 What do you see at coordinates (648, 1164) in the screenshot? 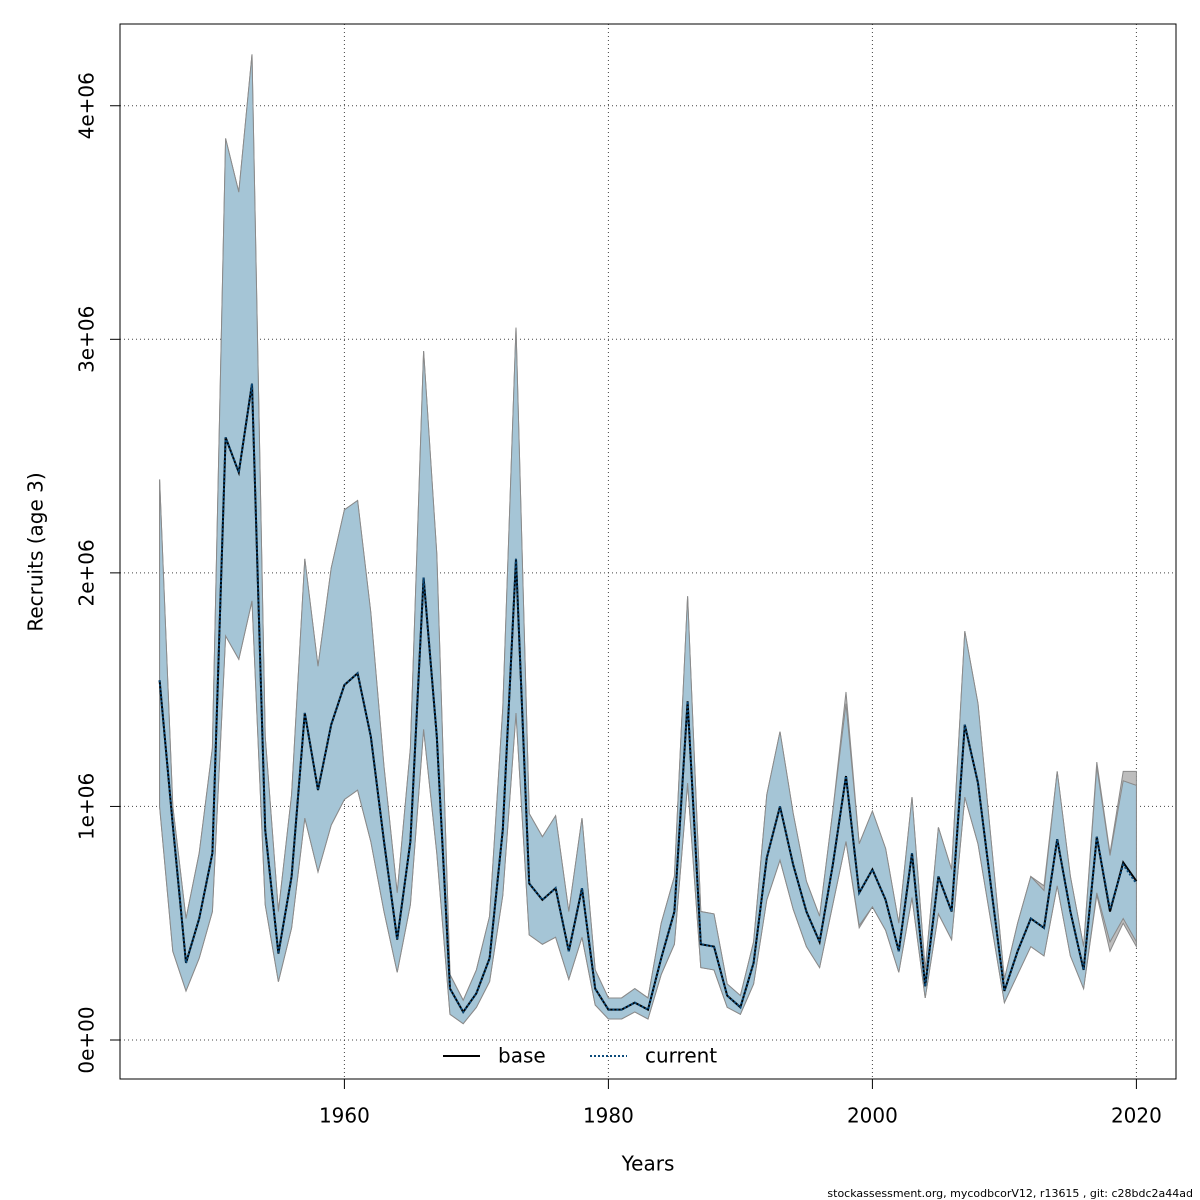
I see `x-axis-title: Years` at bounding box center [648, 1164].